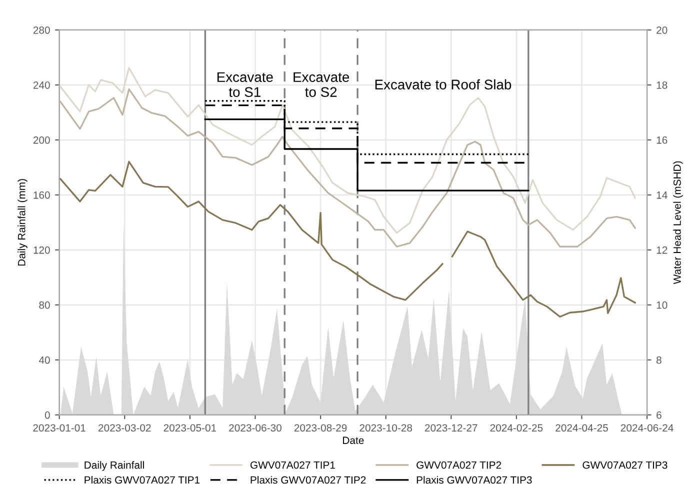 The height and width of the screenshot is (491, 698). I want to click on y-tick-label: 280, so click(41, 30).